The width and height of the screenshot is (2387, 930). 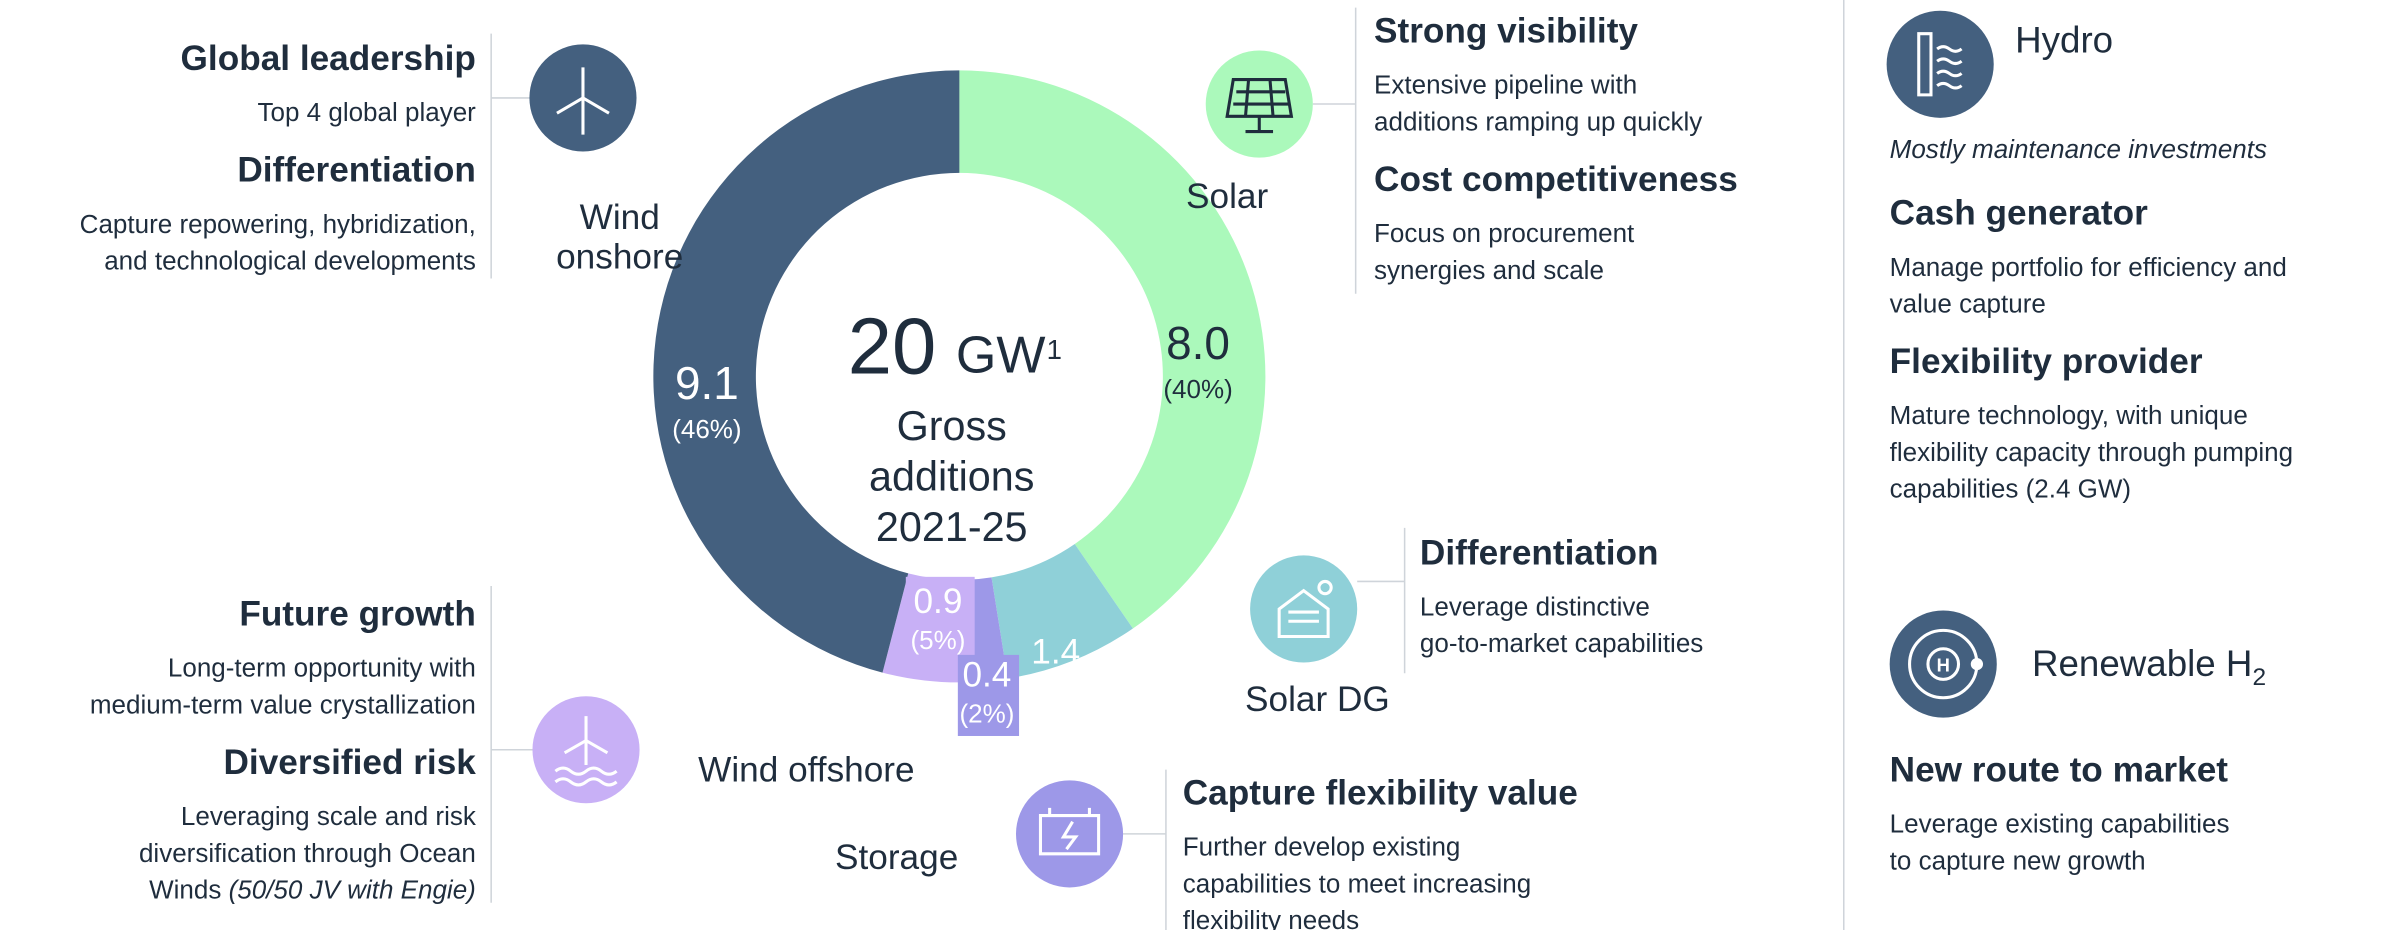 I want to click on h2-icon, so click(x=1943, y=664).